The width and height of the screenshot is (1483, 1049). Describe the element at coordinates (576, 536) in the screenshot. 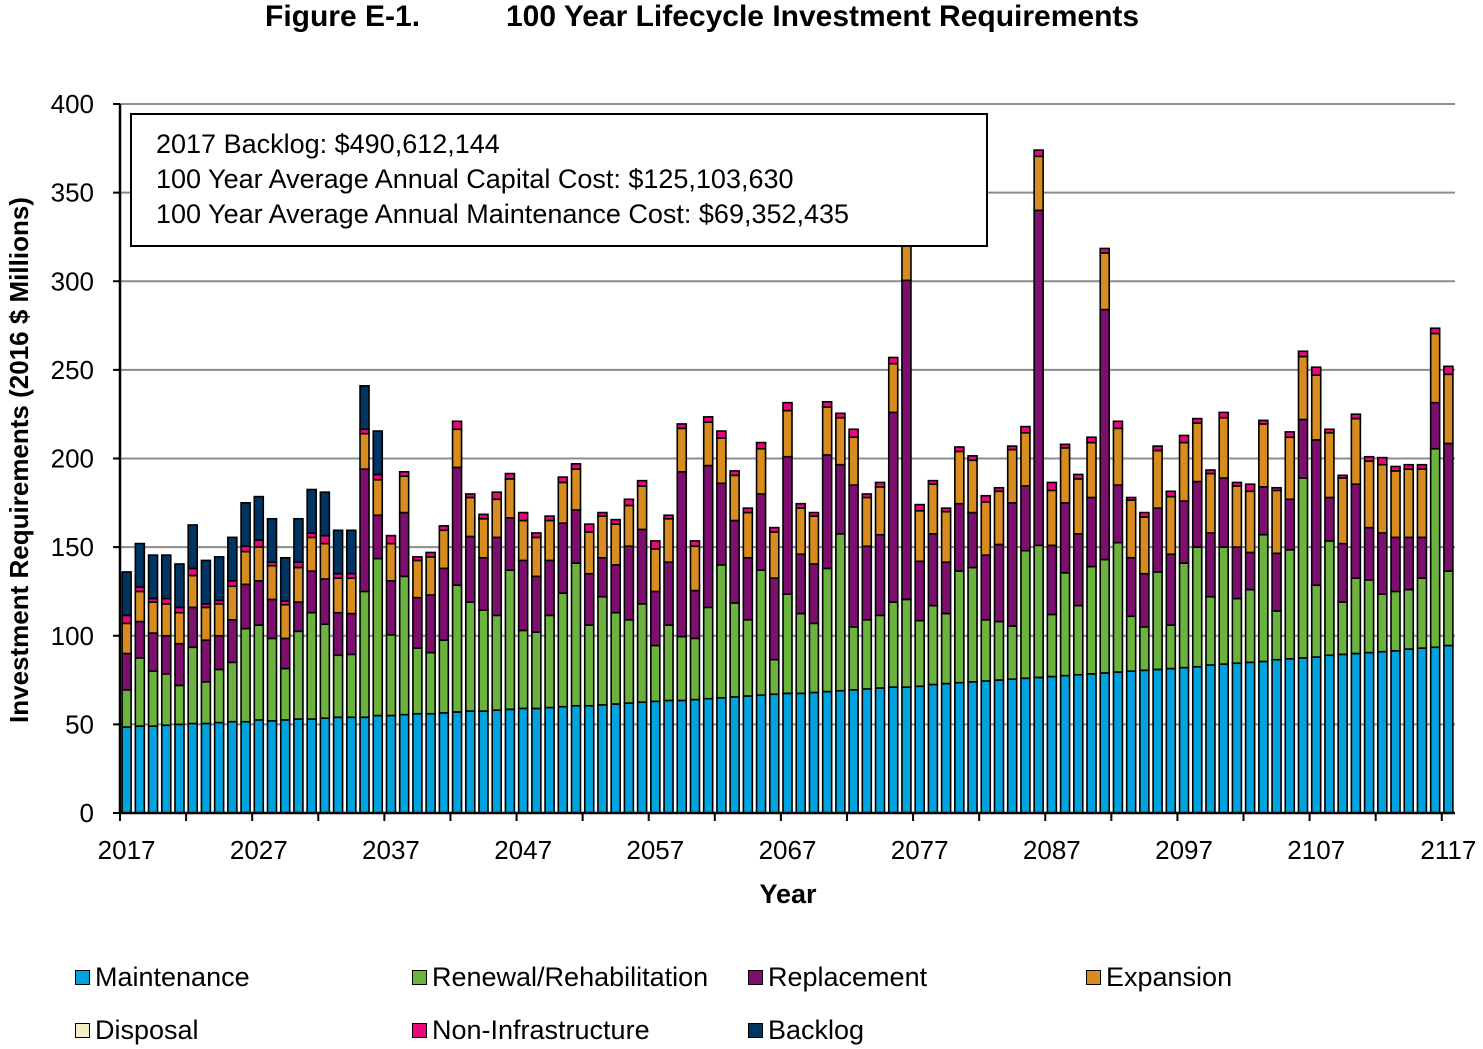

I see `bar-segment-replacement-2051` at that location.